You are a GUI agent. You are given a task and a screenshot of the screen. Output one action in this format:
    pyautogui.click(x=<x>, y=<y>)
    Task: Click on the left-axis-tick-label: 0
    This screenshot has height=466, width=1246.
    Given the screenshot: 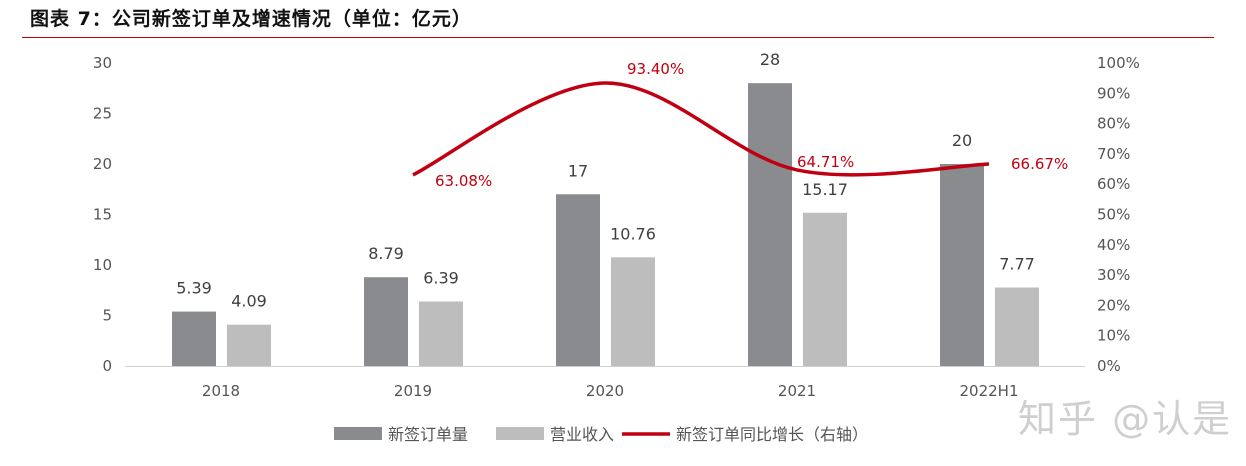 What is the action you would take?
    pyautogui.click(x=107, y=366)
    